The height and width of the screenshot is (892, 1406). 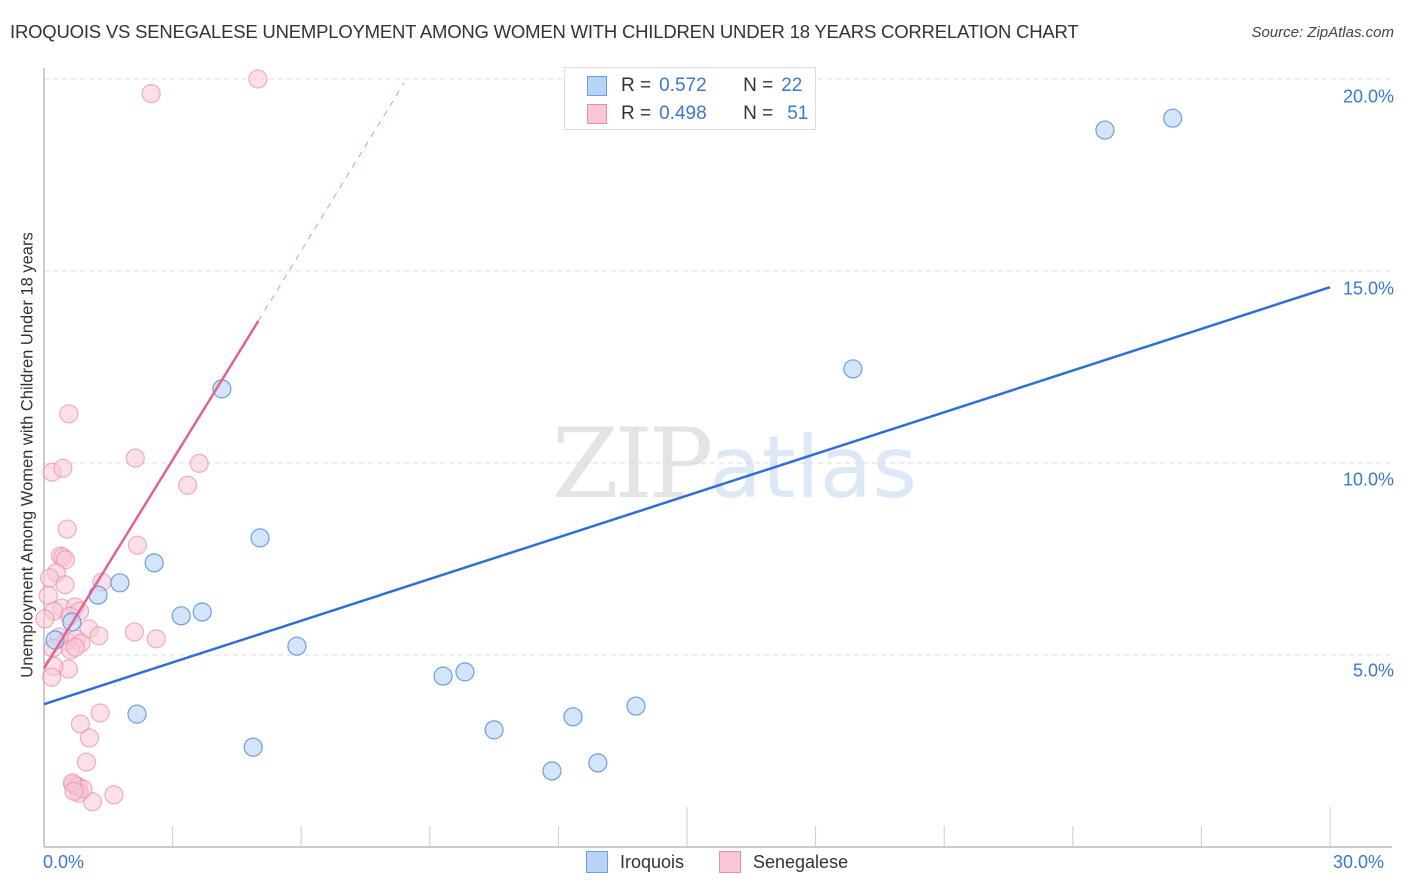 What do you see at coordinates (151, 495) in the screenshot?
I see `senegalese-trend-line` at bounding box center [151, 495].